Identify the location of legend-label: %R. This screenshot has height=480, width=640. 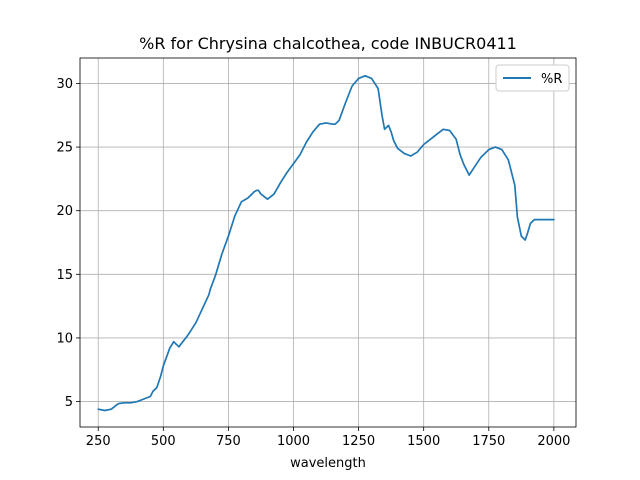
(551, 79).